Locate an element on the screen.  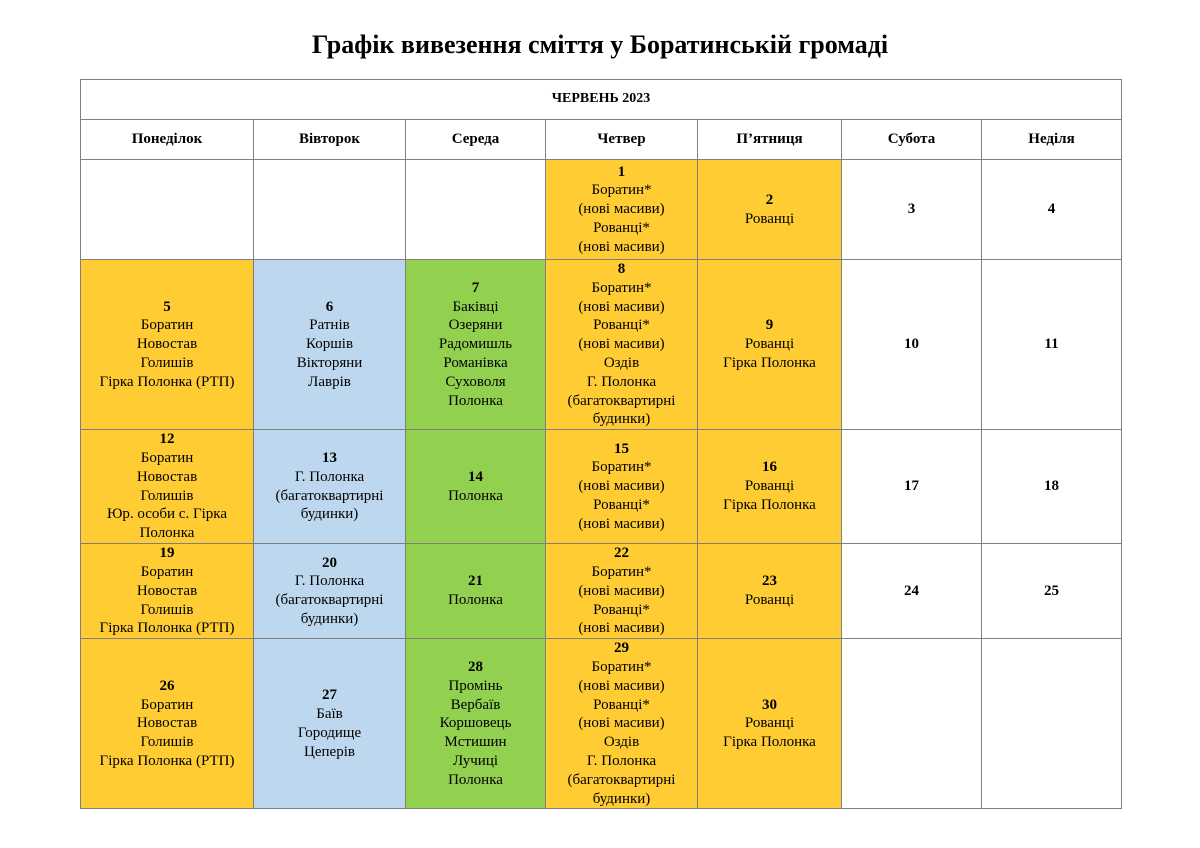
day-number: 21 is located at coordinates (475, 581).